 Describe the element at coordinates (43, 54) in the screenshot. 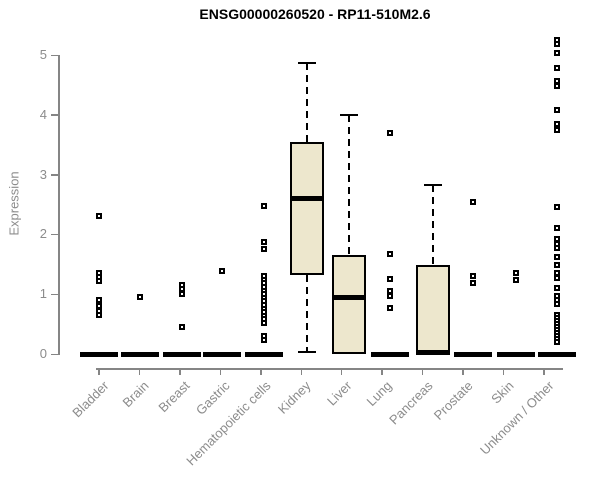

I see `y-axis-tick-label: 5` at that location.